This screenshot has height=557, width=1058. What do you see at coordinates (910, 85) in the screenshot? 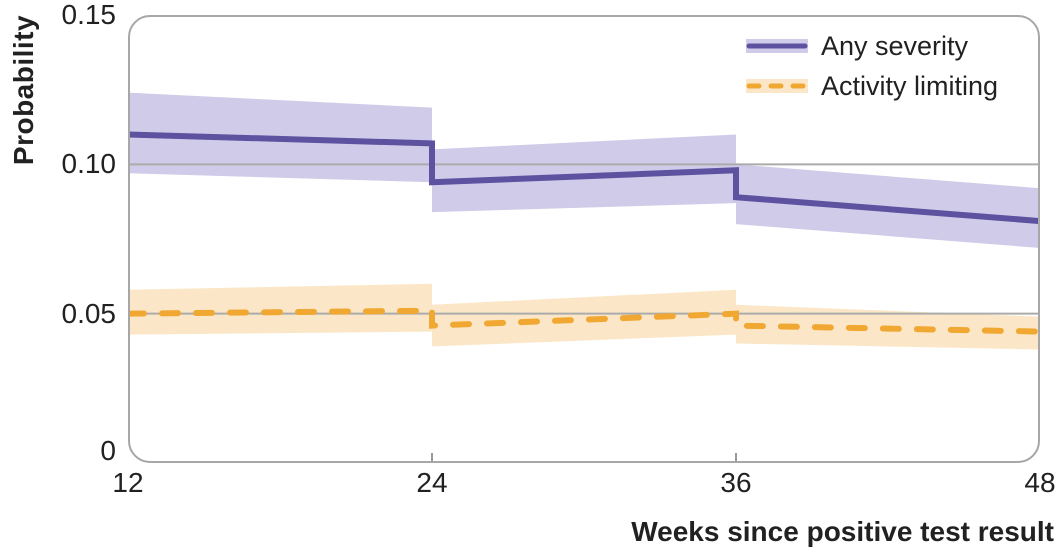
I see `legend-label: Activity limiting` at bounding box center [910, 85].